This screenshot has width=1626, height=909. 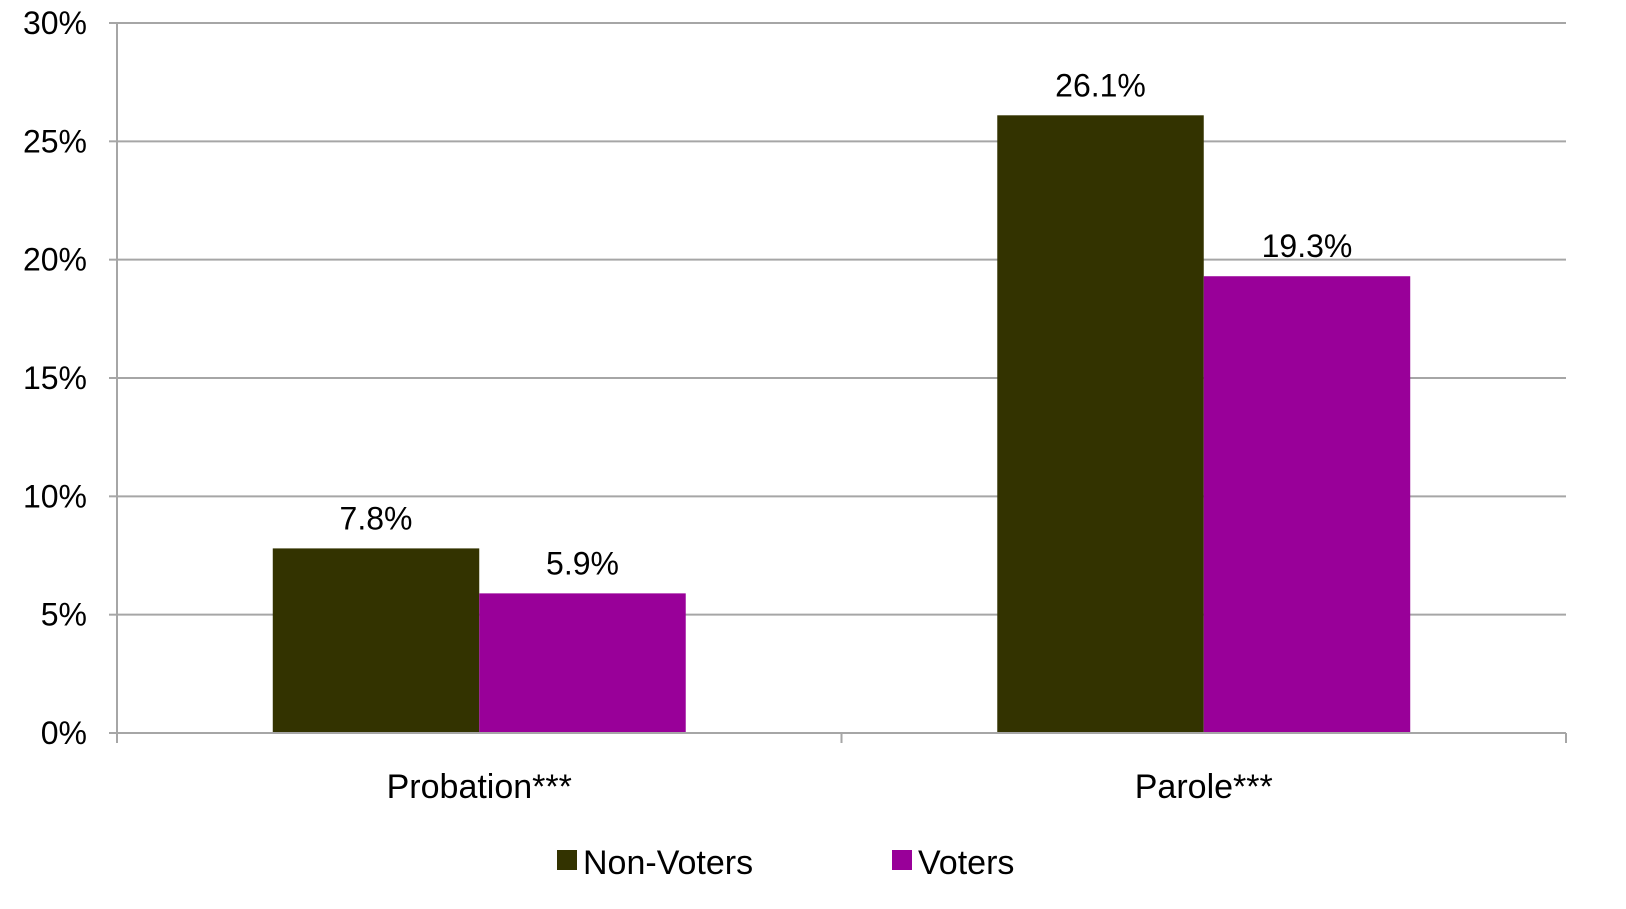 I want to click on data-label: 5.9%, so click(x=582, y=563).